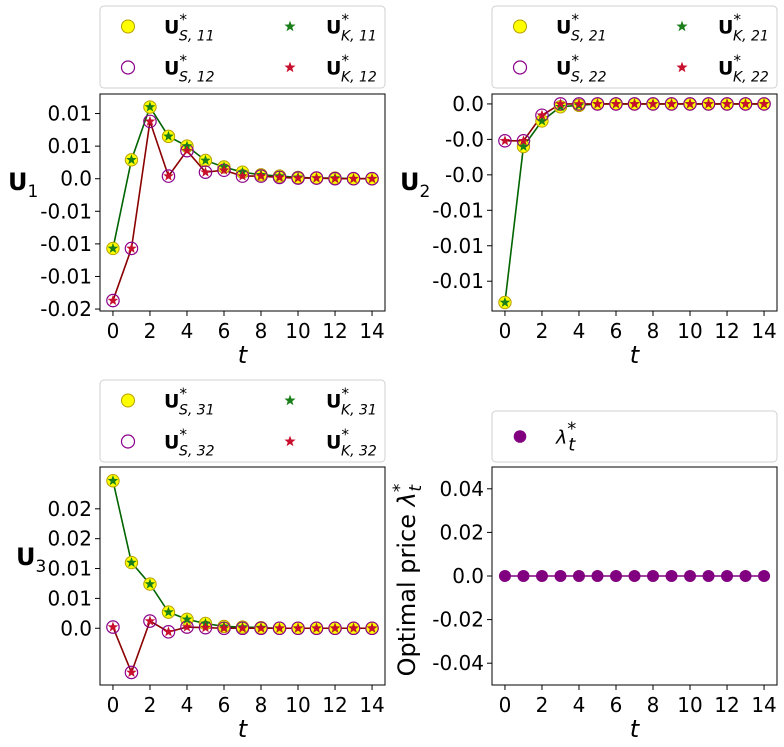 This screenshot has height=747, width=784. I want to click on series-line, so click(634, 203).